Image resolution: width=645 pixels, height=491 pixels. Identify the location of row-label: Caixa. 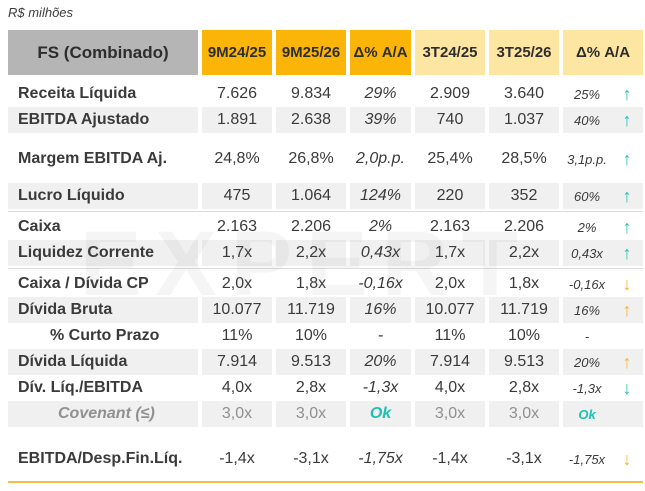
(39, 226).